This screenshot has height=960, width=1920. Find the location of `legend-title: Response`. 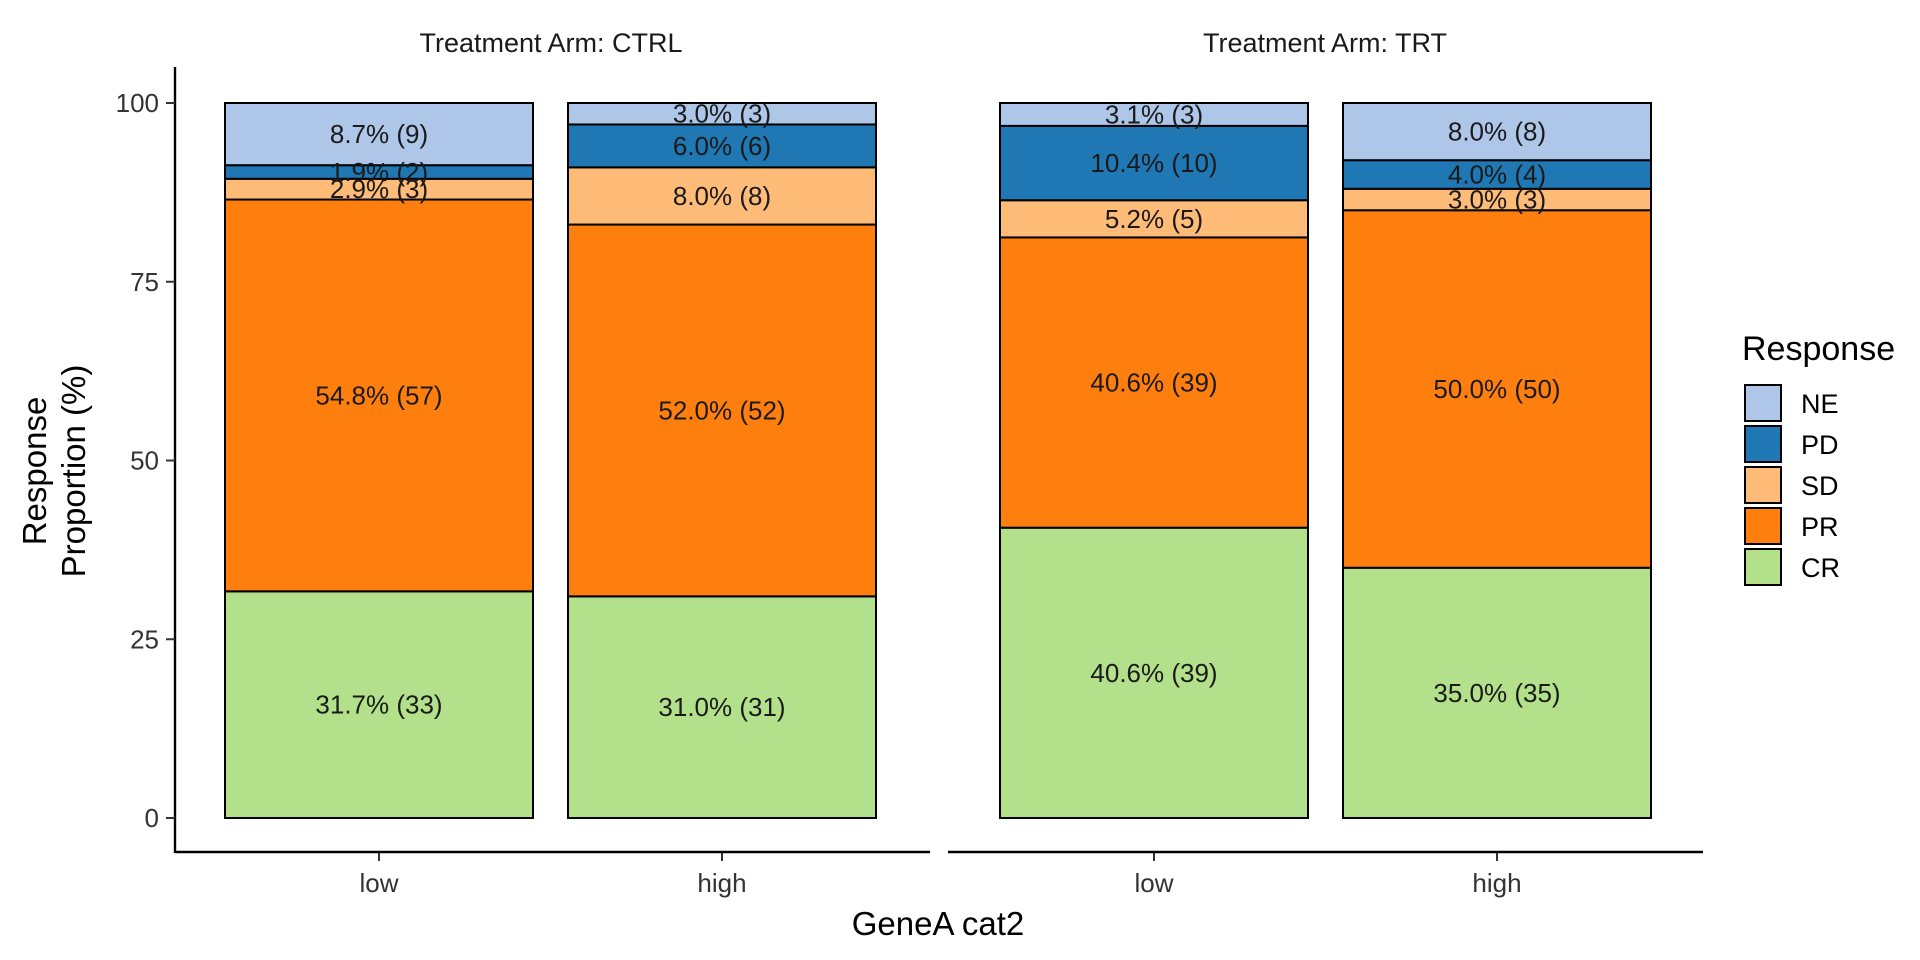

legend-title: Response is located at coordinates (1818, 349).